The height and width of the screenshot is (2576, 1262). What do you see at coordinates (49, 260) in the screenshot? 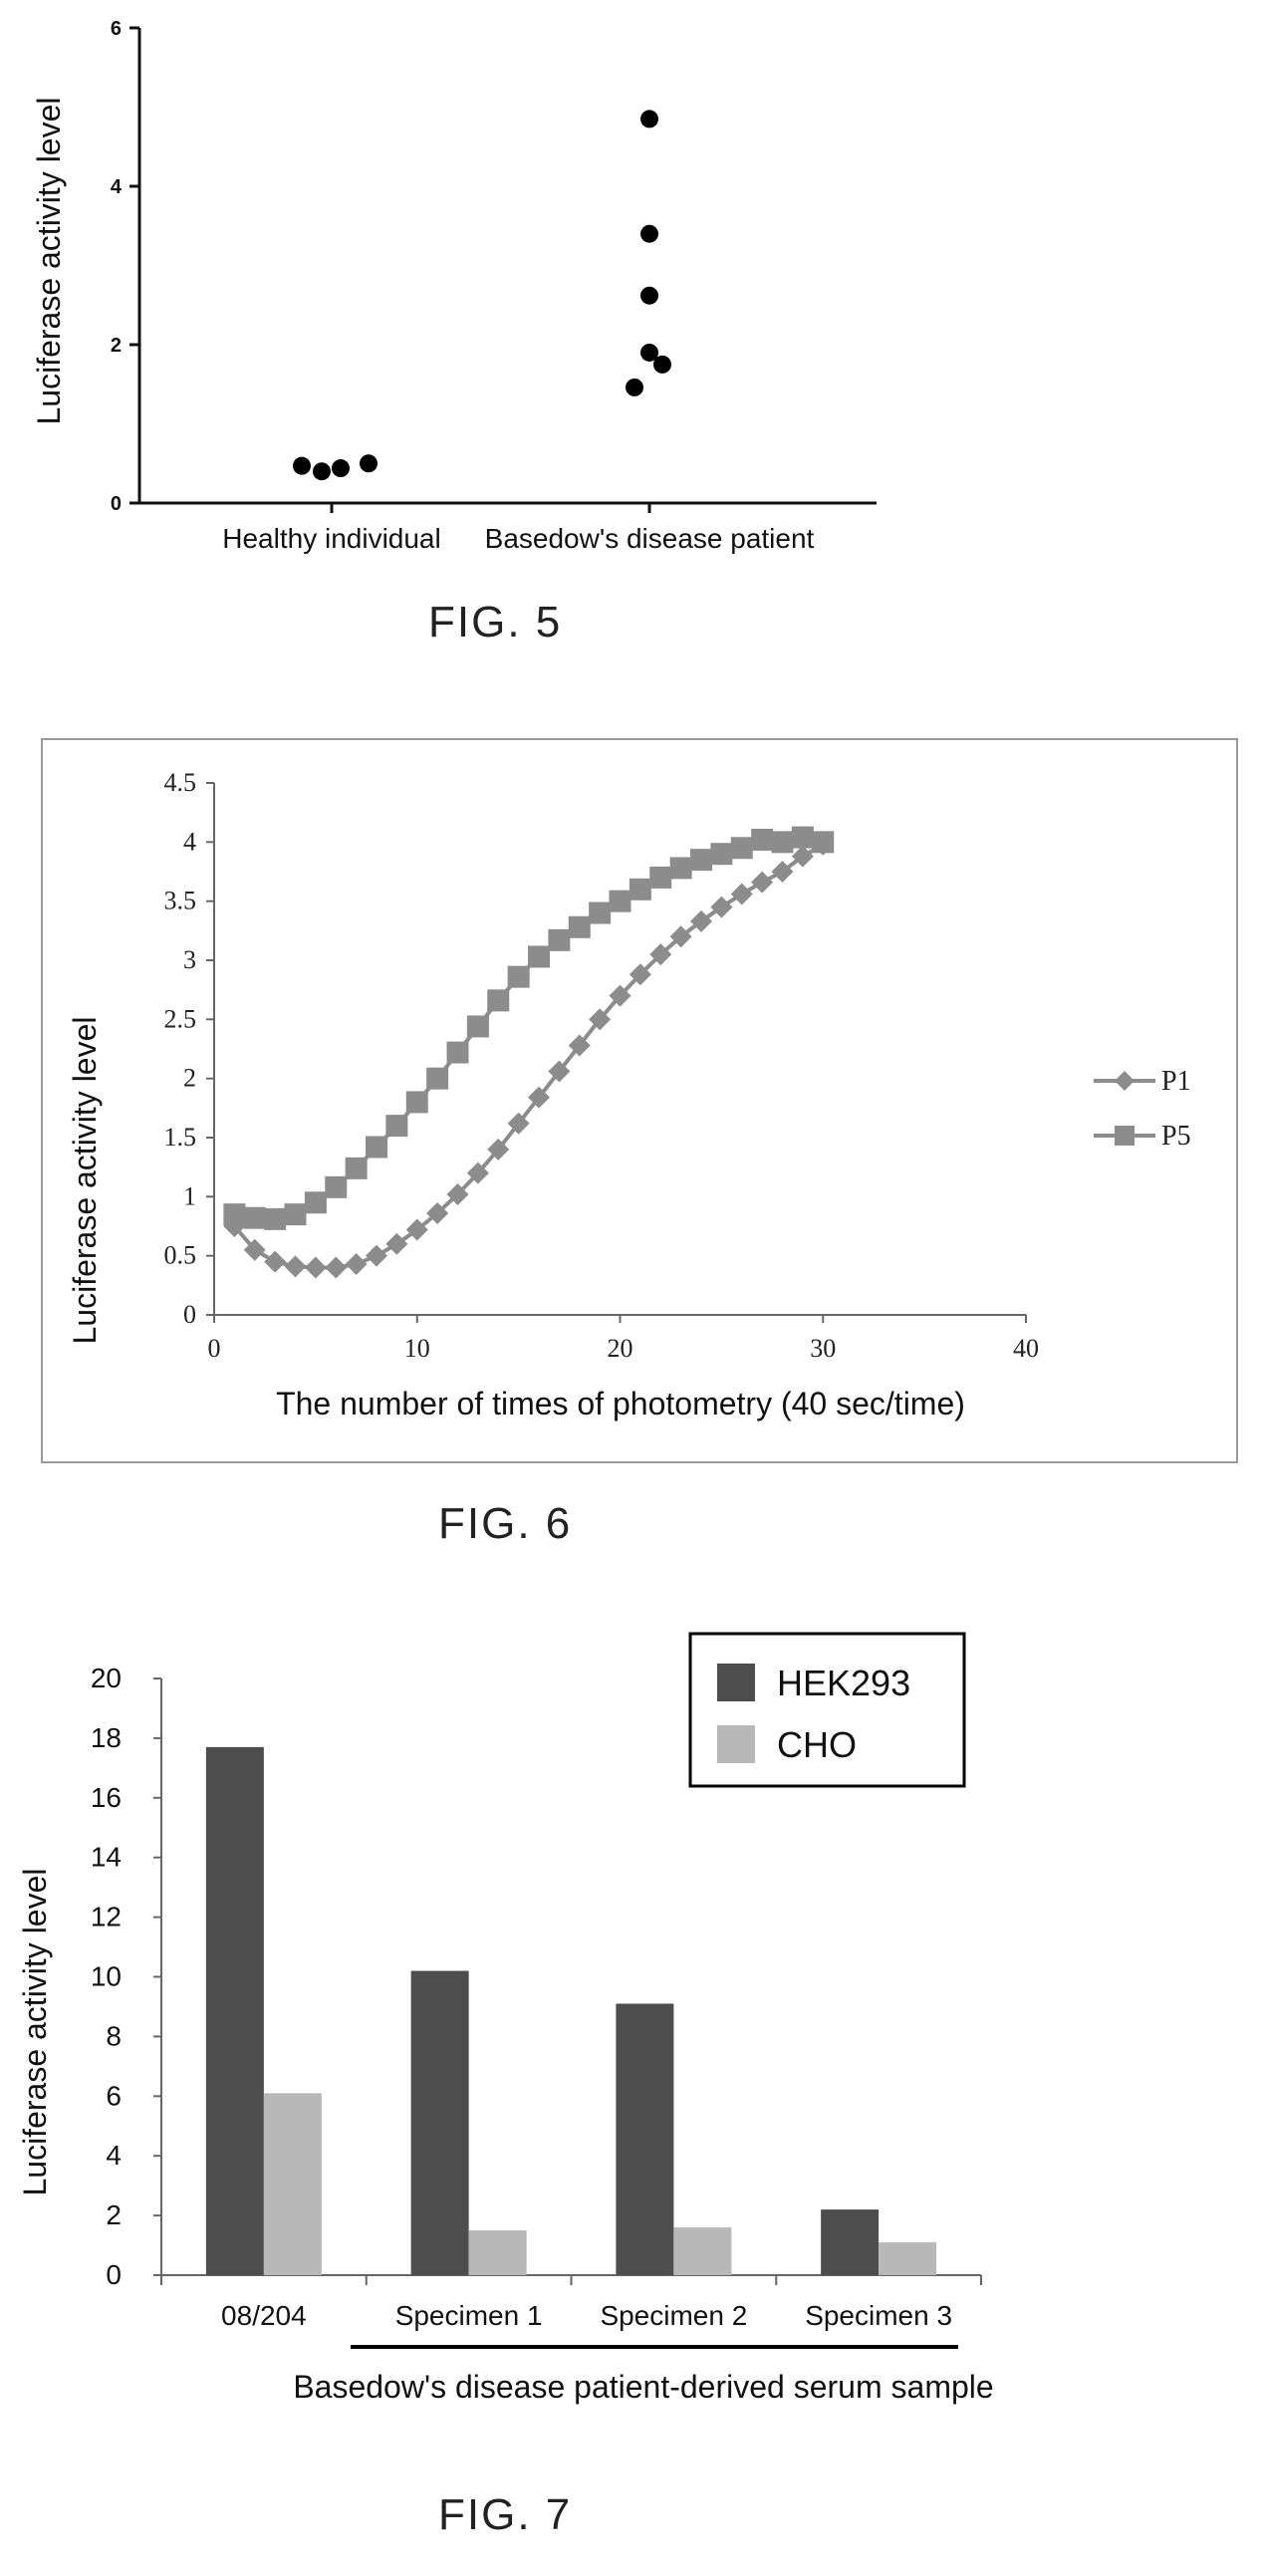
I see `fig5-y-axis-label: Luciferase activity level` at bounding box center [49, 260].